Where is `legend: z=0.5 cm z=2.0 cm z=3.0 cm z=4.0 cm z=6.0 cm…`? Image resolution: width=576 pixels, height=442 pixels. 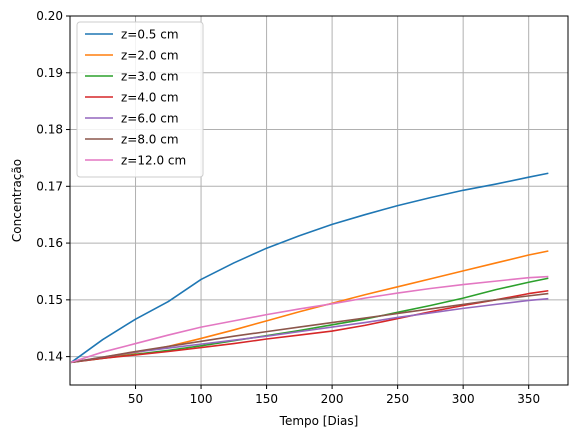 legend: z=0.5 cm z=2.0 cm z=3.0 cm z=4.0 cm z=6.0 cm… is located at coordinates (140, 99).